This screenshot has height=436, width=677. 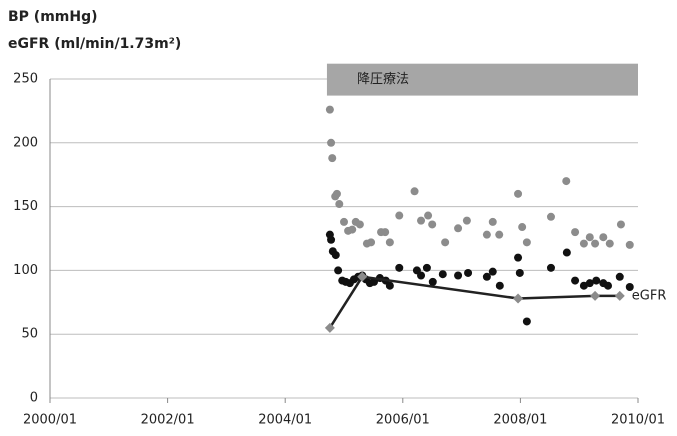 I want to click on y-tick-label: 0, so click(x=34, y=398).